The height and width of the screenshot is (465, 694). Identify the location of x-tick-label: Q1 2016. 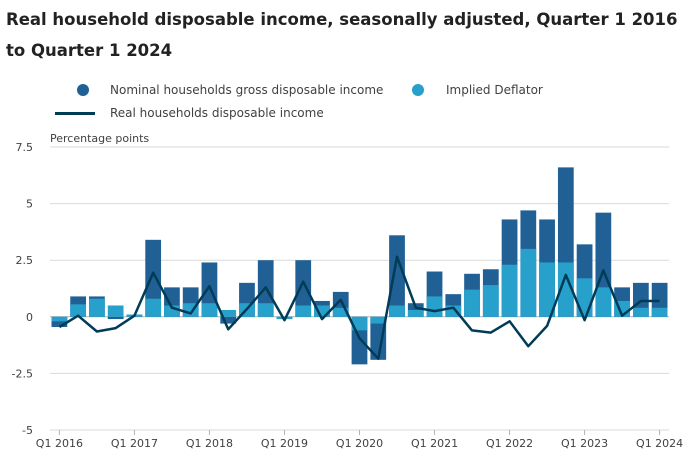
(59, 443).